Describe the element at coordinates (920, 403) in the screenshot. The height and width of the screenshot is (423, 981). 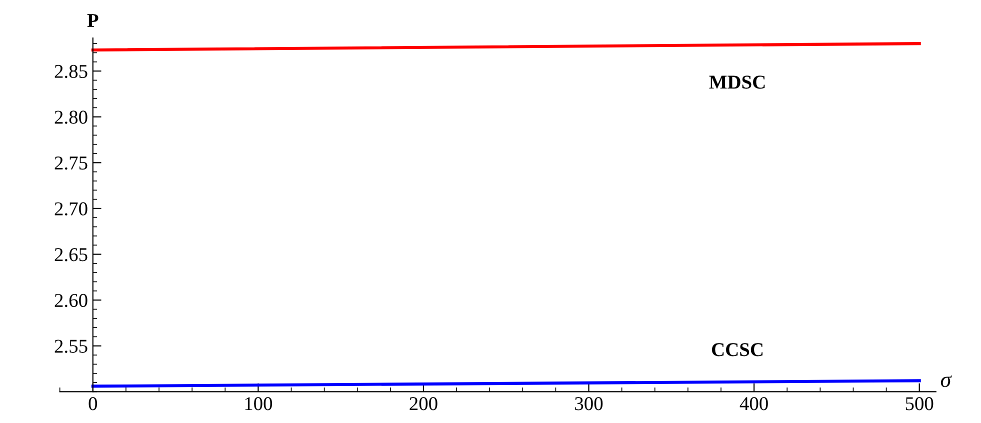
I see `x-tick-label: 500` at that location.